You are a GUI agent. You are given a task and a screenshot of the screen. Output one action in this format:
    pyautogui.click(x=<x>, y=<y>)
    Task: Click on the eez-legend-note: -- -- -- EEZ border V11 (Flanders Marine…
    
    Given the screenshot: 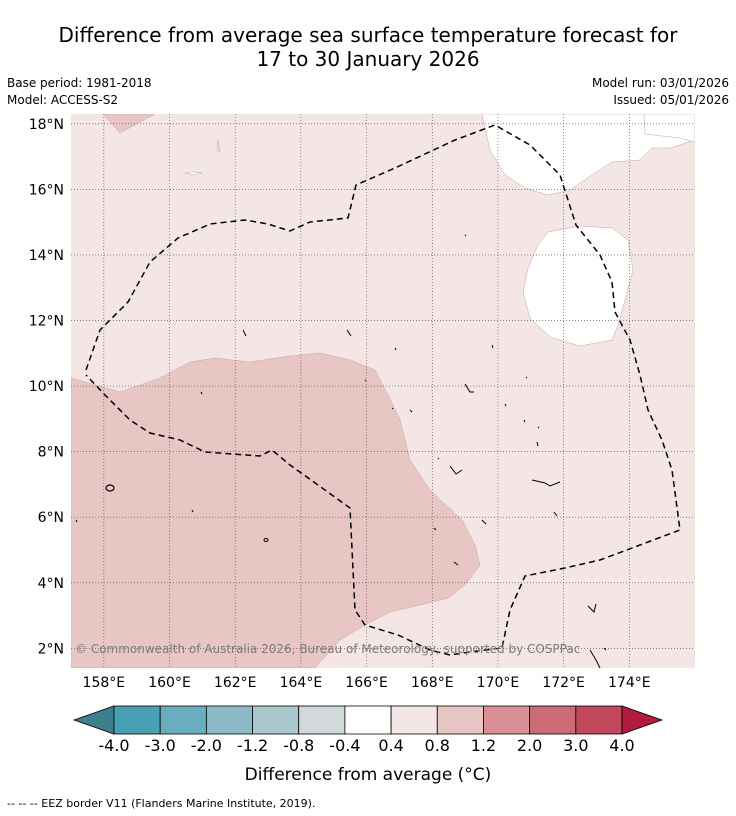 What is the action you would take?
    pyautogui.click(x=161, y=803)
    